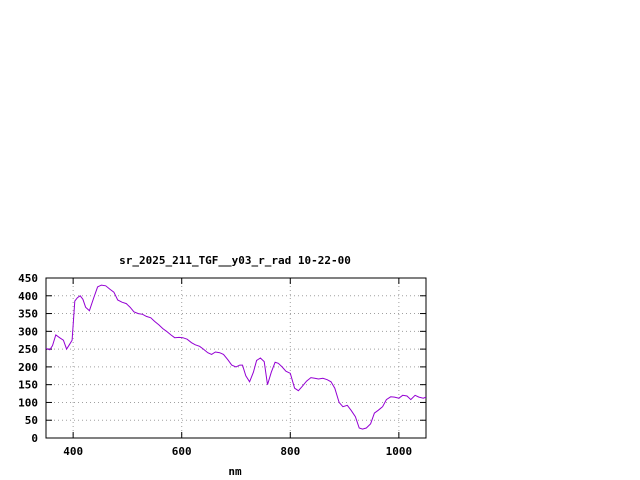 This screenshot has width=640, height=480. What do you see at coordinates (290, 451) in the screenshot?
I see `x-tick-label: 800` at bounding box center [290, 451].